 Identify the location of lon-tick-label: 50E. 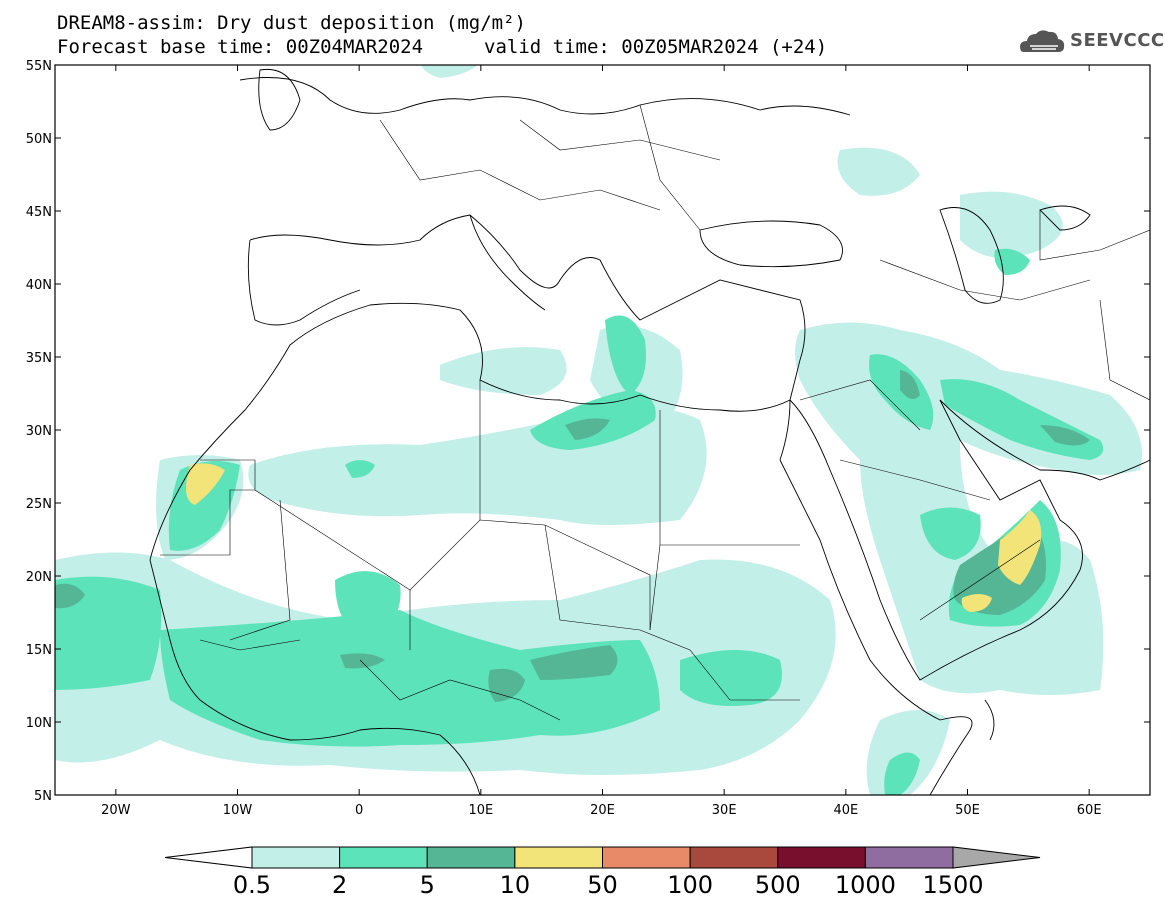
(967, 810).